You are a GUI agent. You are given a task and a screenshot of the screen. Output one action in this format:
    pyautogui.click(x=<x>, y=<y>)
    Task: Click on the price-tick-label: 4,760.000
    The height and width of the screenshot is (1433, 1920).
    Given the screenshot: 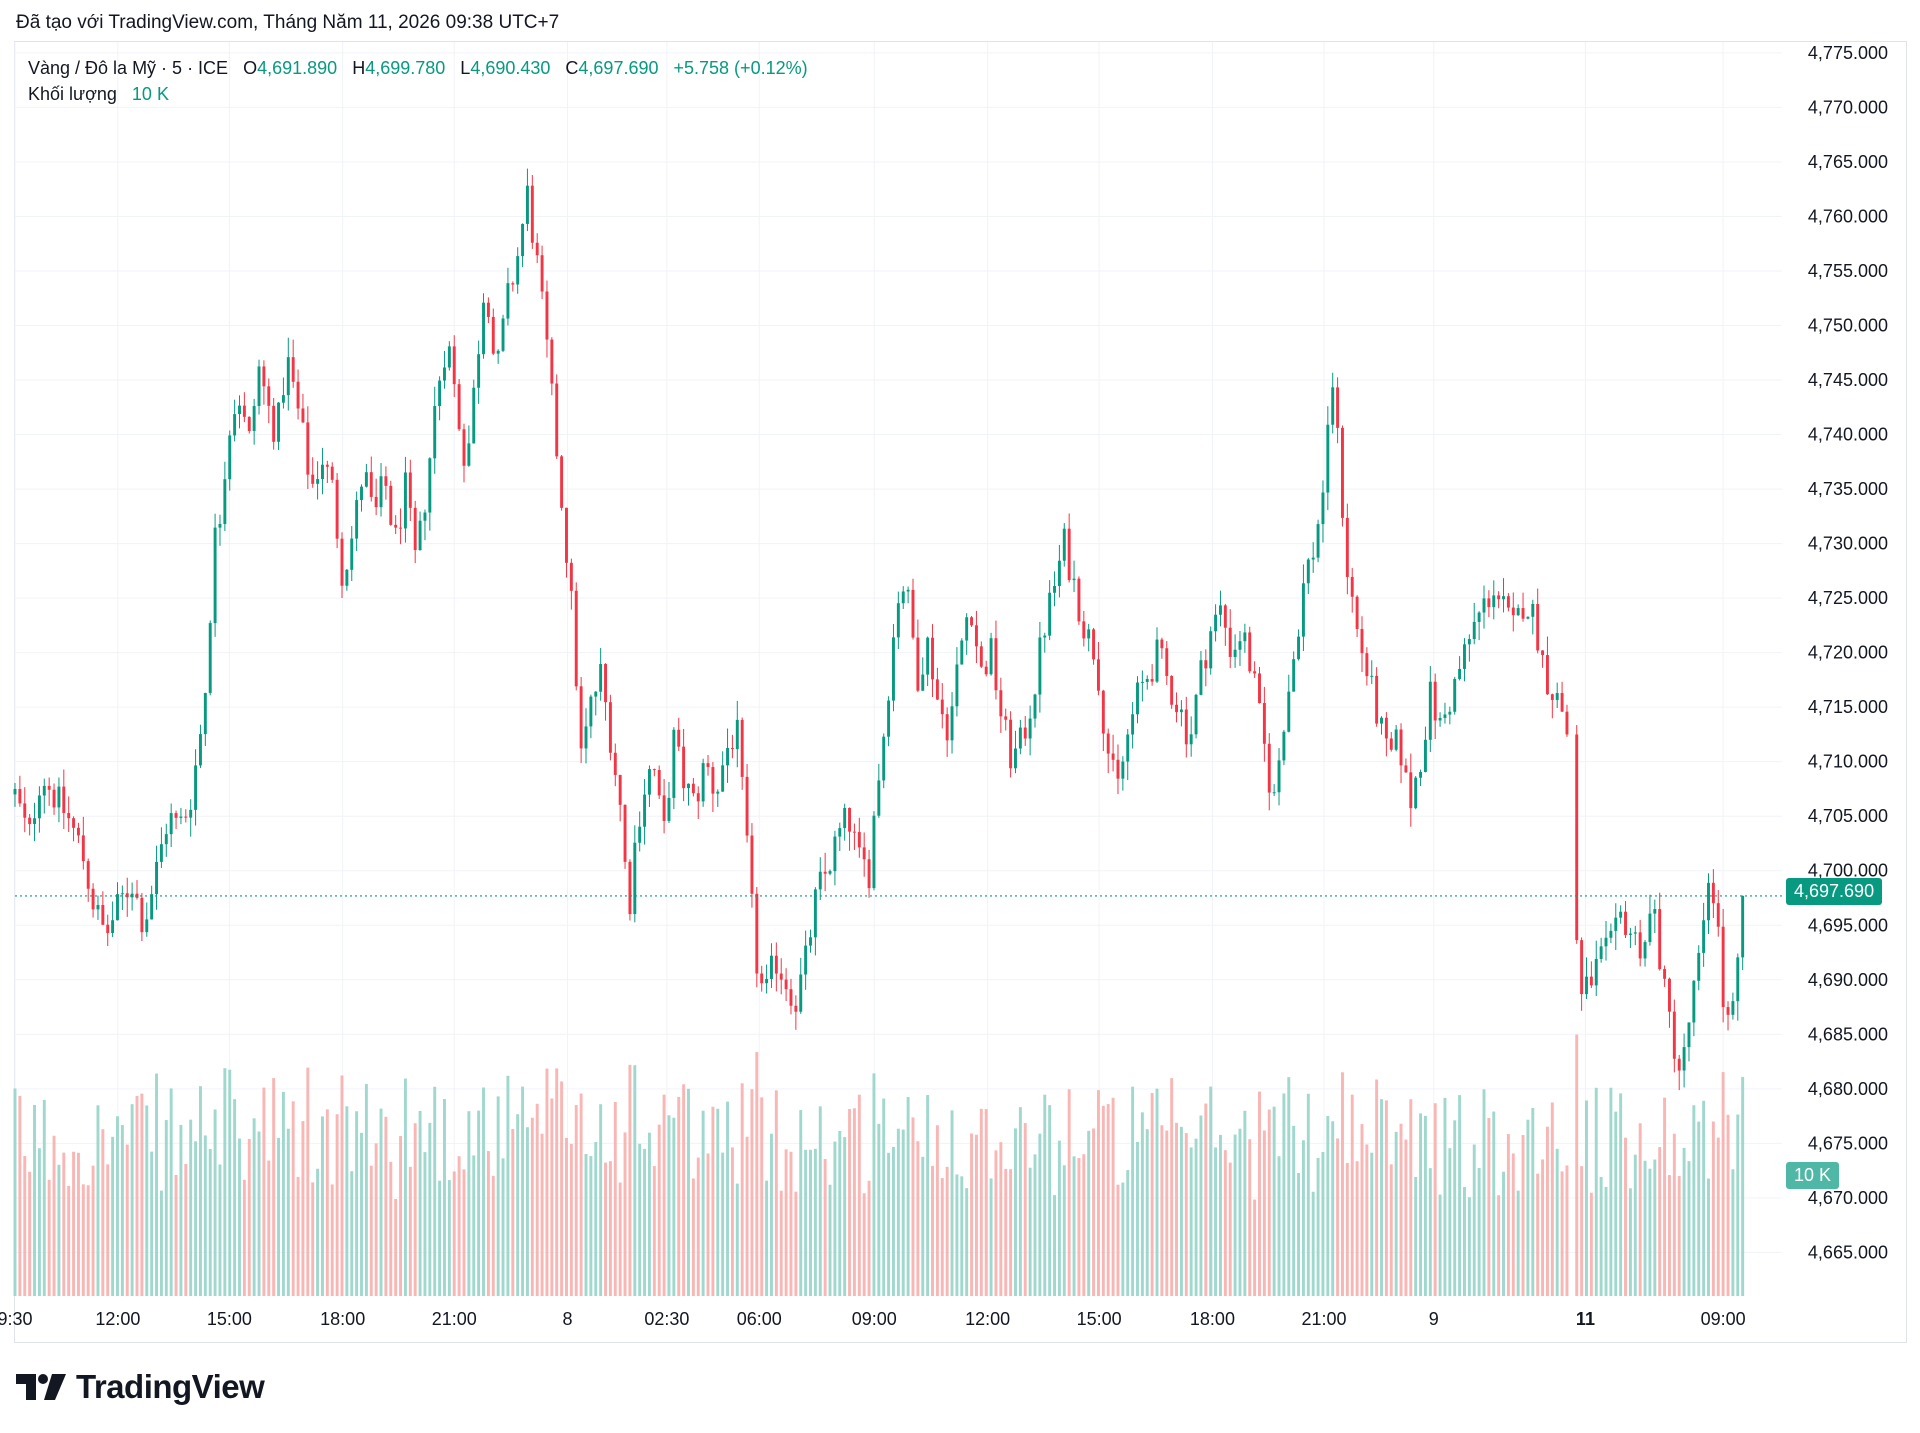 What is the action you would take?
    pyautogui.click(x=1848, y=216)
    